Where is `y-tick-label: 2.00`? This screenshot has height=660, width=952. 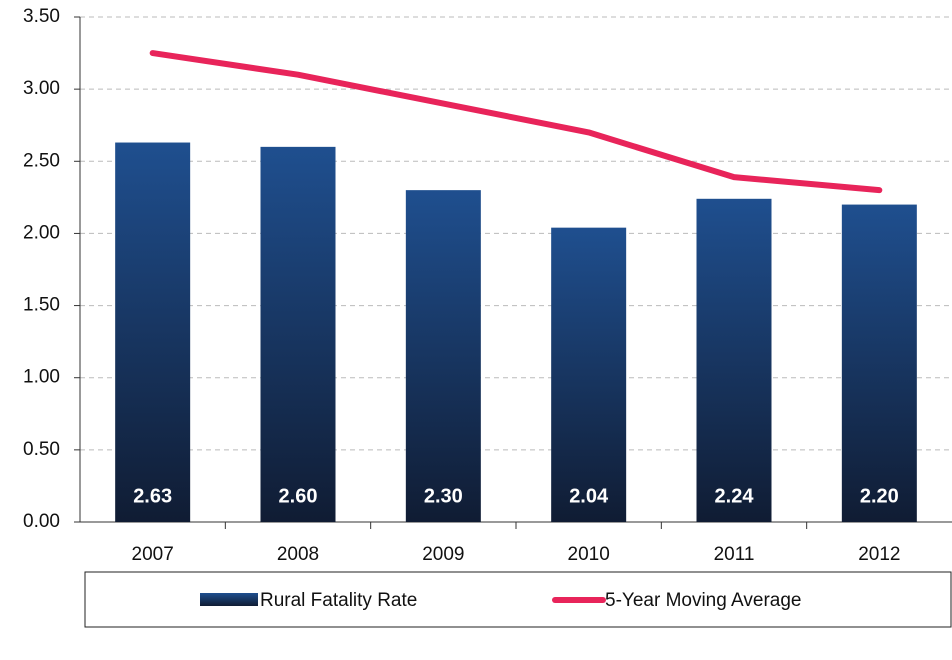
y-tick-label: 2.00 is located at coordinates (41, 232).